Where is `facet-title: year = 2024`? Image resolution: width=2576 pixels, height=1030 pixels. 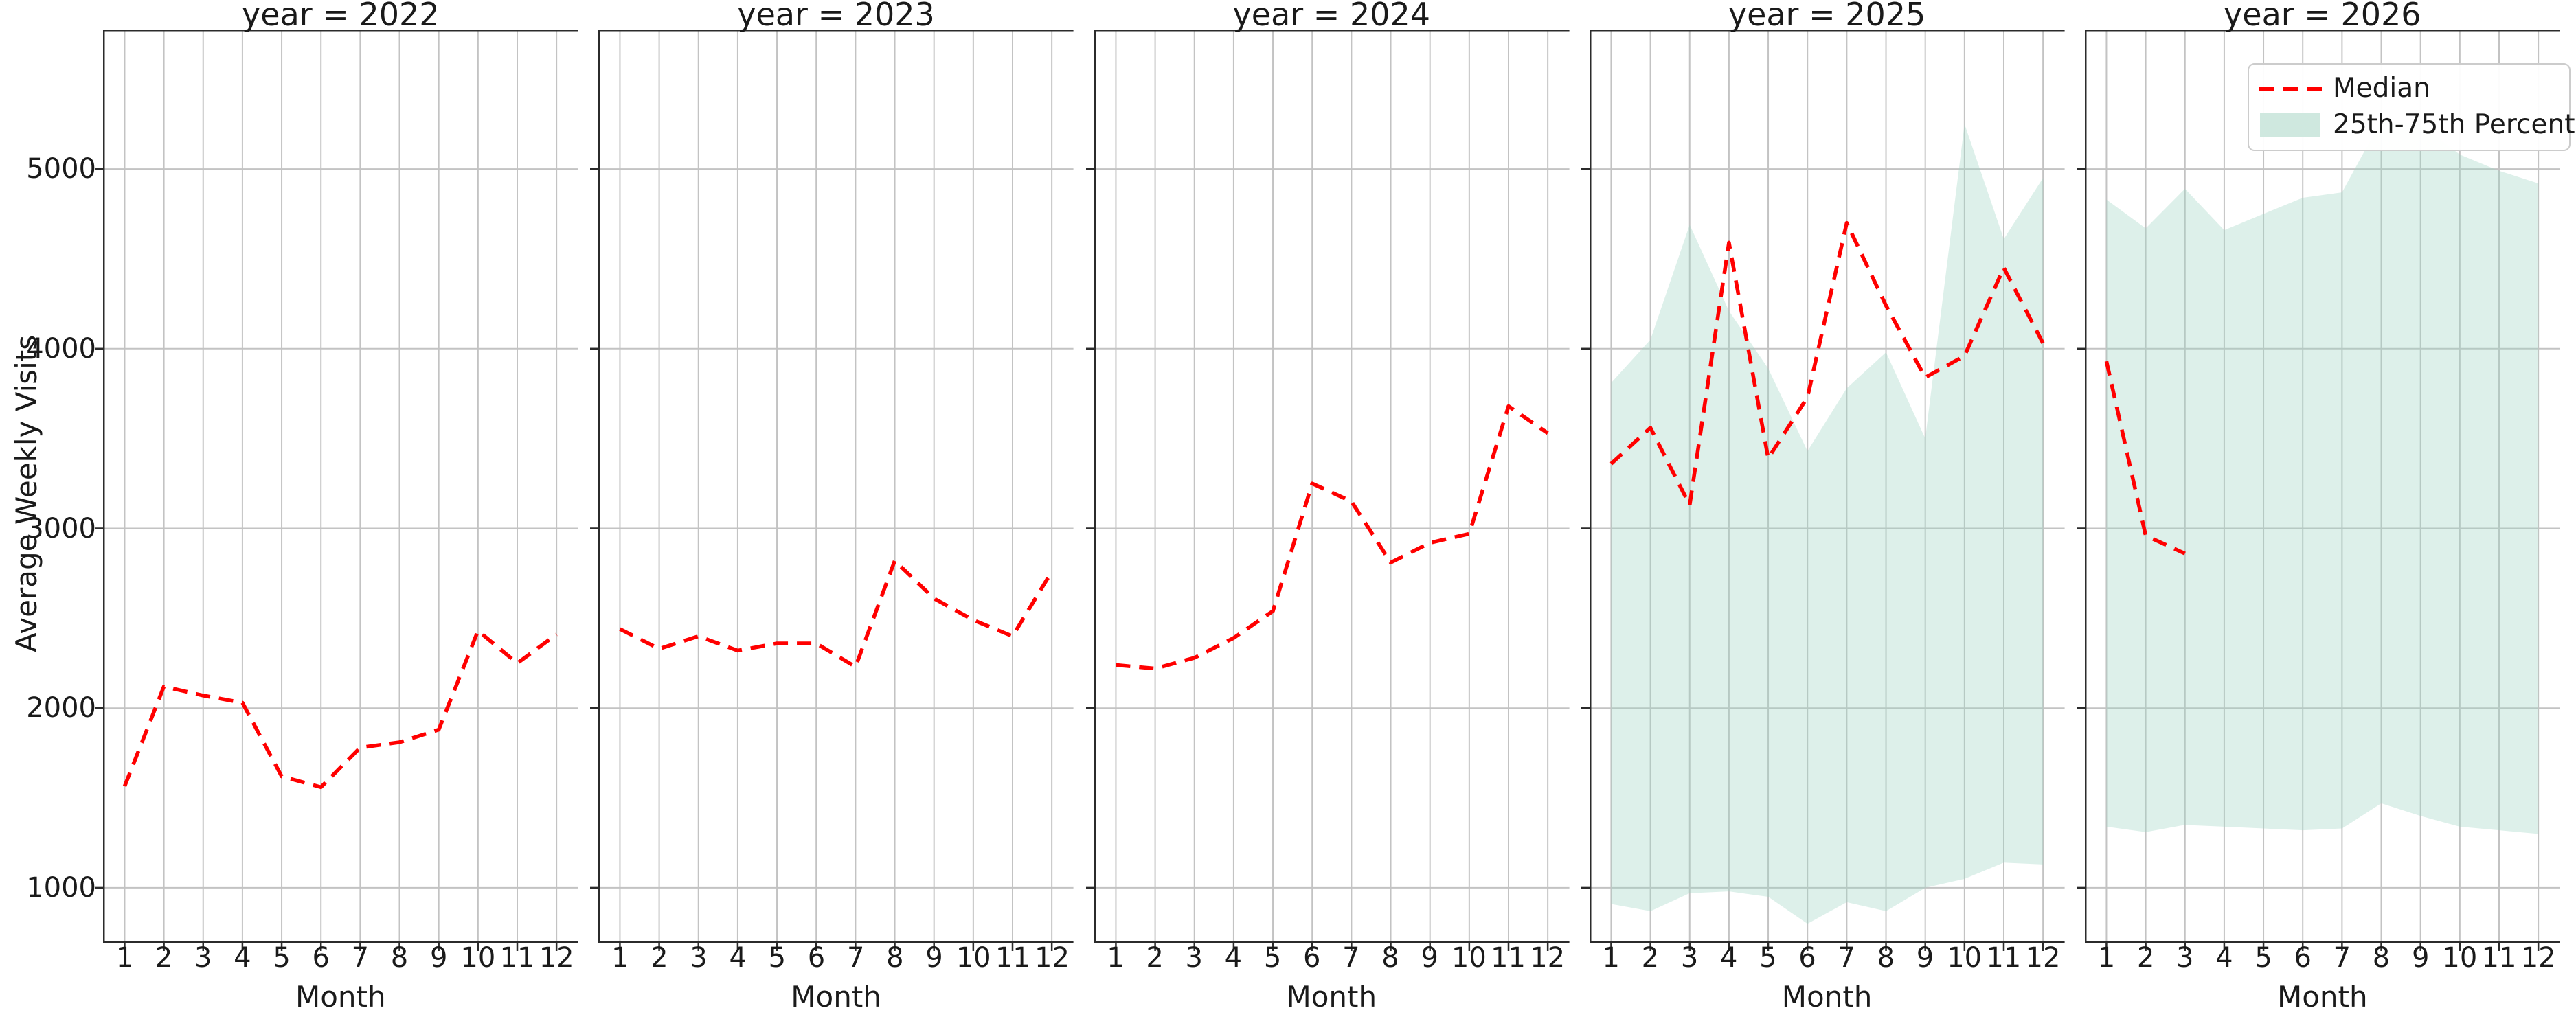
facet-title: year = 2024 is located at coordinates (1331, 16).